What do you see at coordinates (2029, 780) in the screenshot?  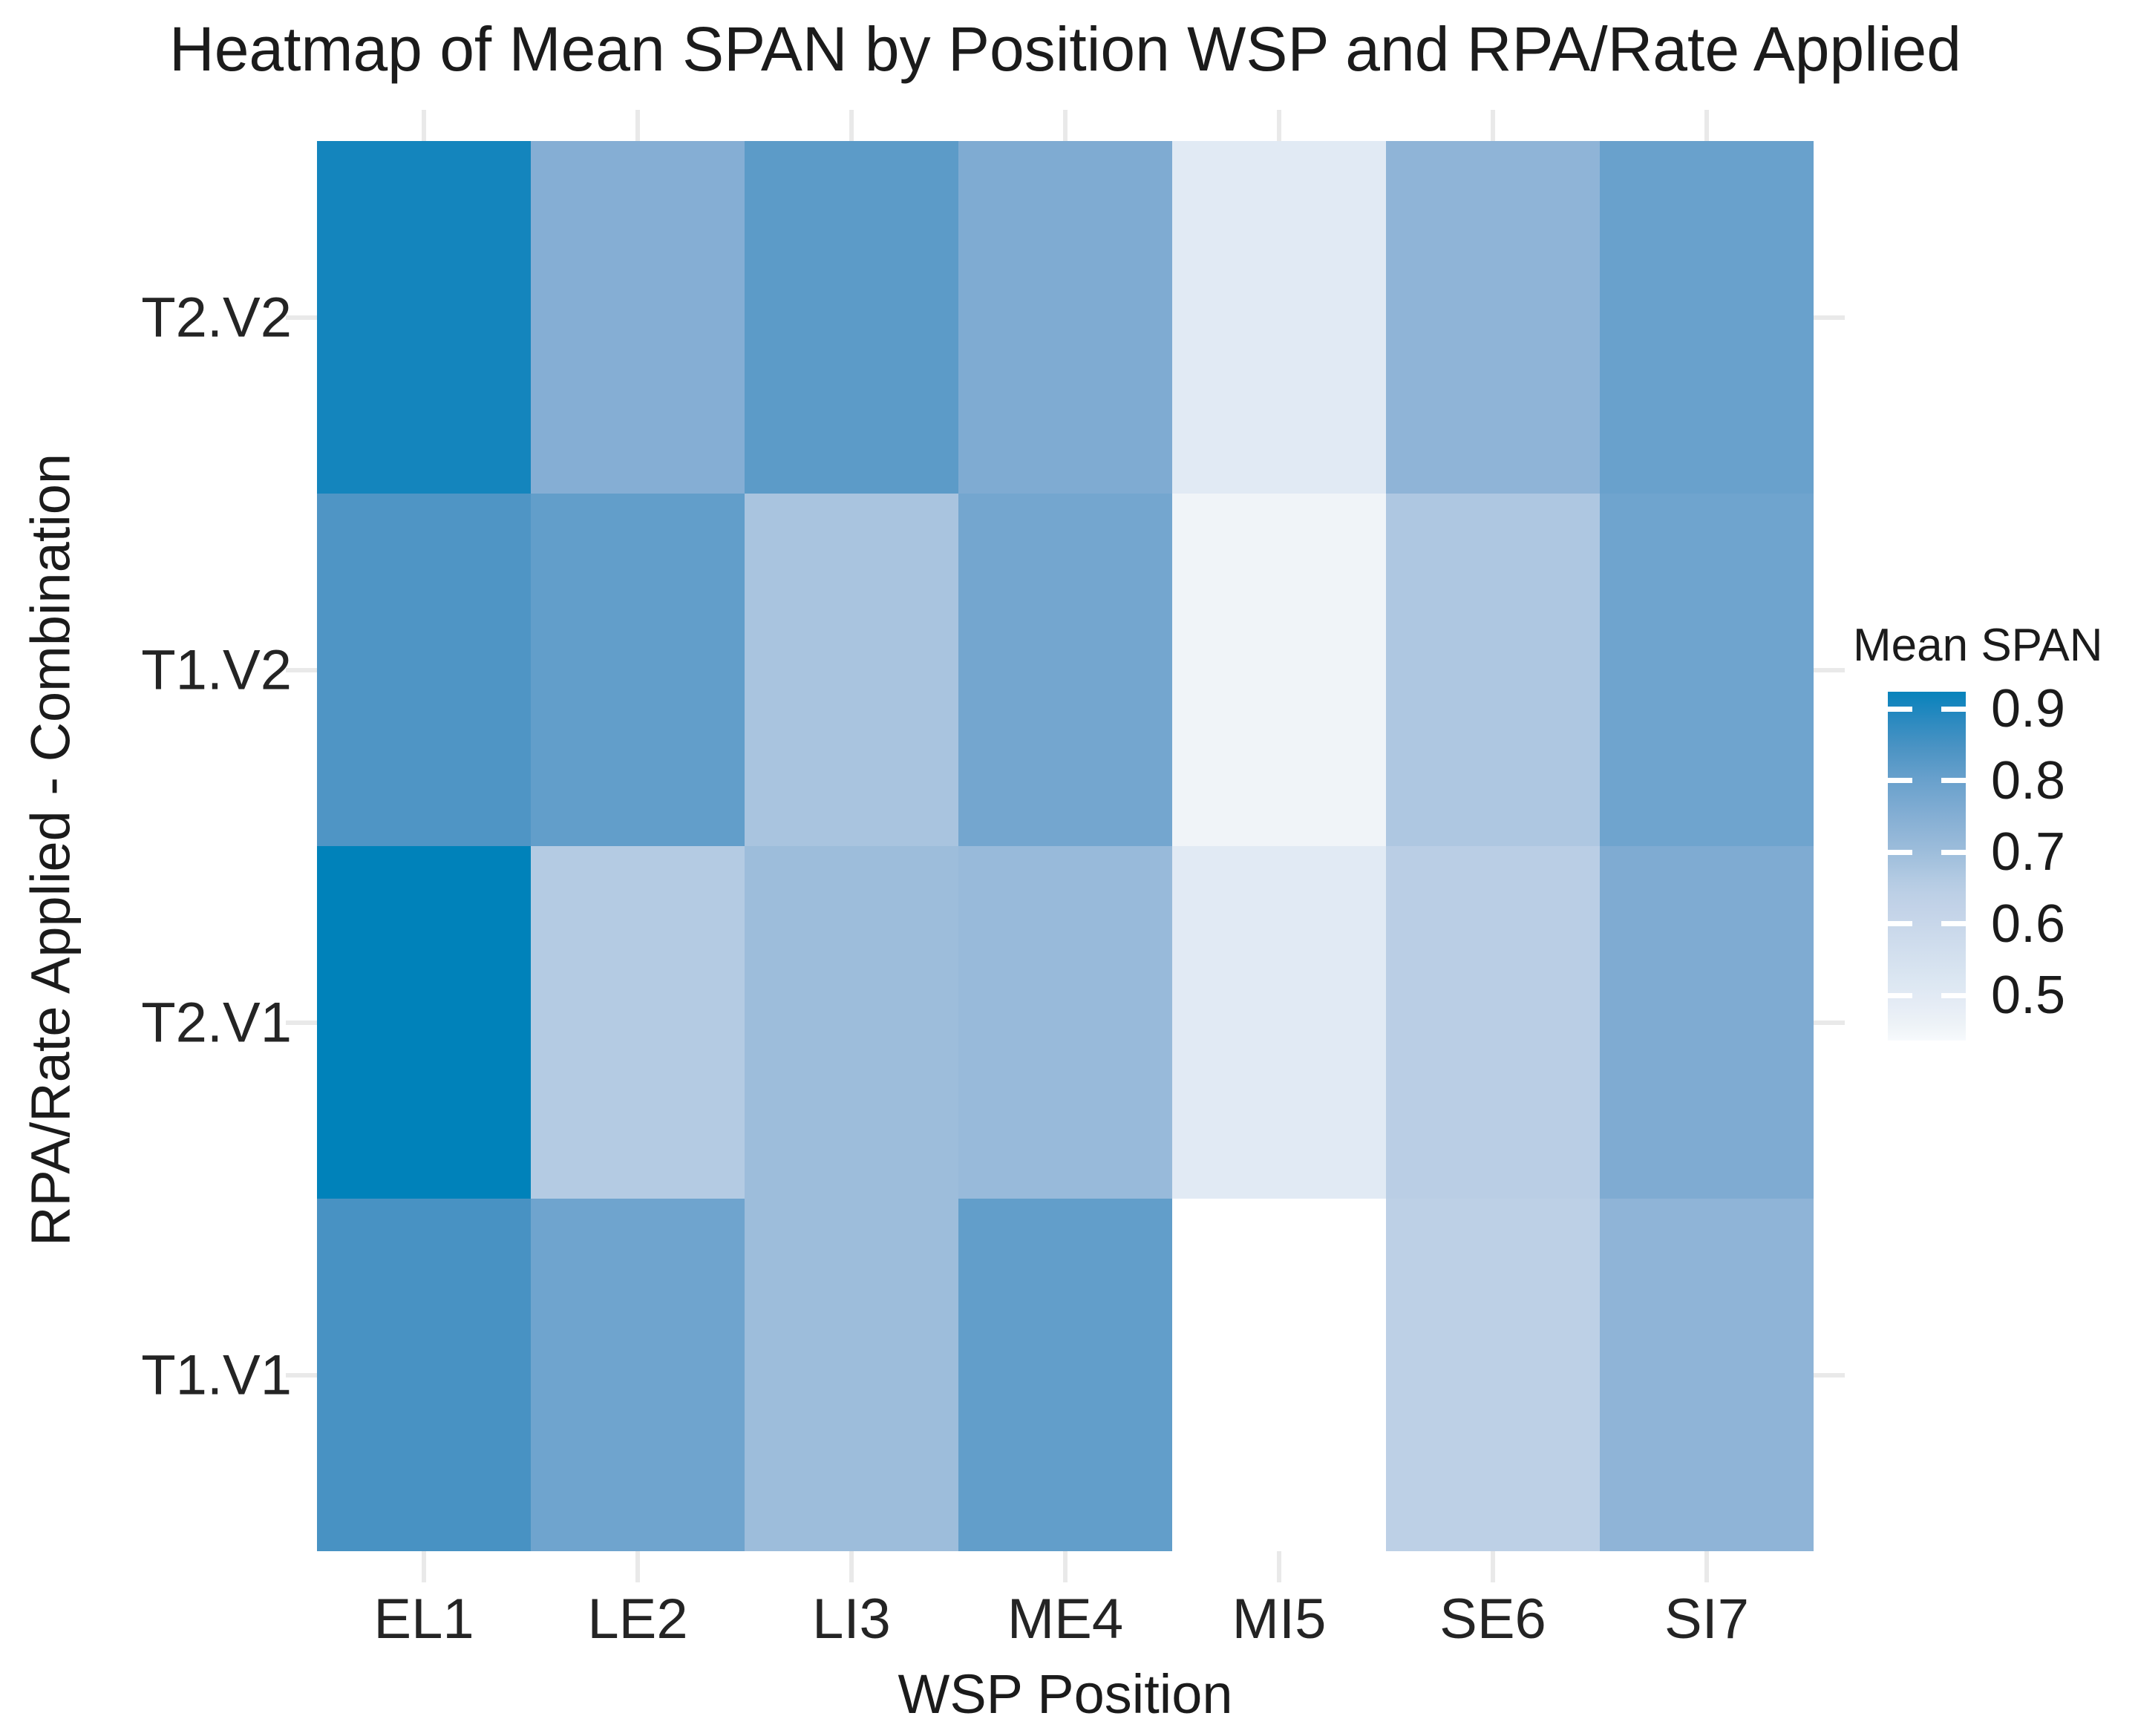 I see `legend-tick-label: 0.8` at bounding box center [2029, 780].